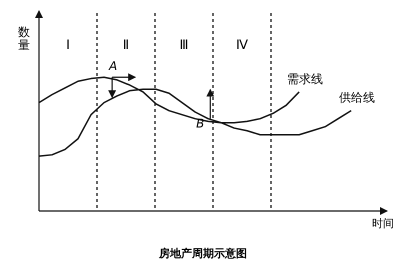 This screenshot has height=268, width=405. Describe the element at coordinates (184, 45) in the screenshot. I see `text: Ⅲ` at that location.